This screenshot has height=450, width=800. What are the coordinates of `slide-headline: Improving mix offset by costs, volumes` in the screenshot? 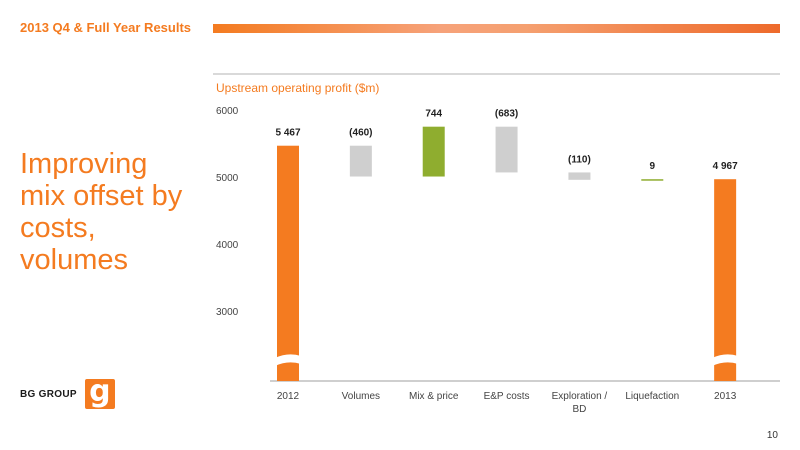 It's located at (101, 212).